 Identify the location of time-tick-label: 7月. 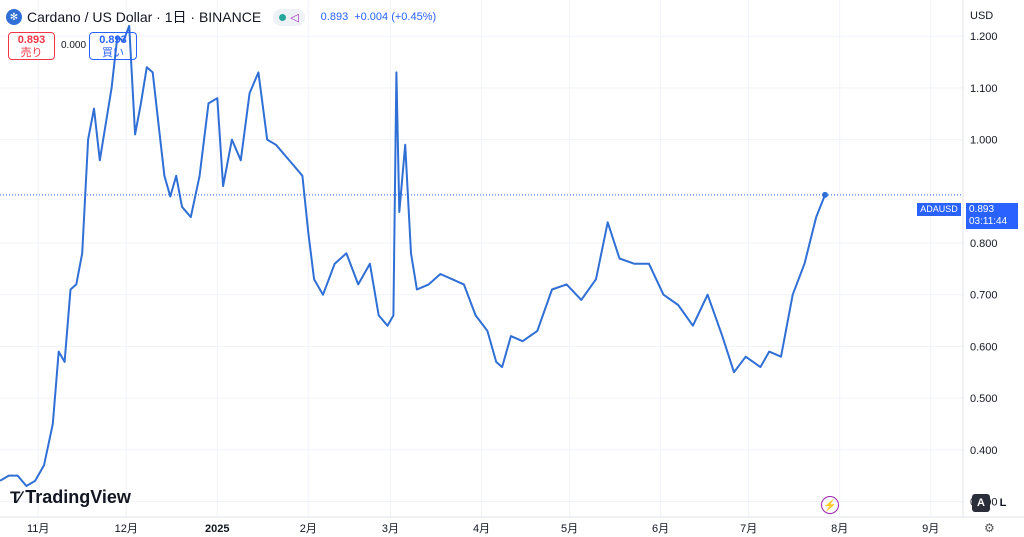
(748, 529).